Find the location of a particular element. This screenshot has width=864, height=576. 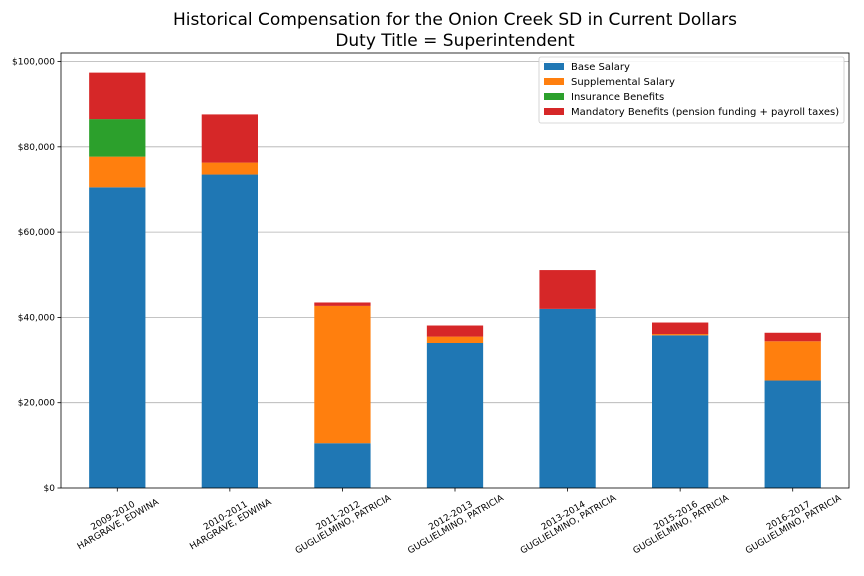

y-axis: $0 $20,000 $40,000 $60,000 $80,000 $100,000 is located at coordinates (36, 276).